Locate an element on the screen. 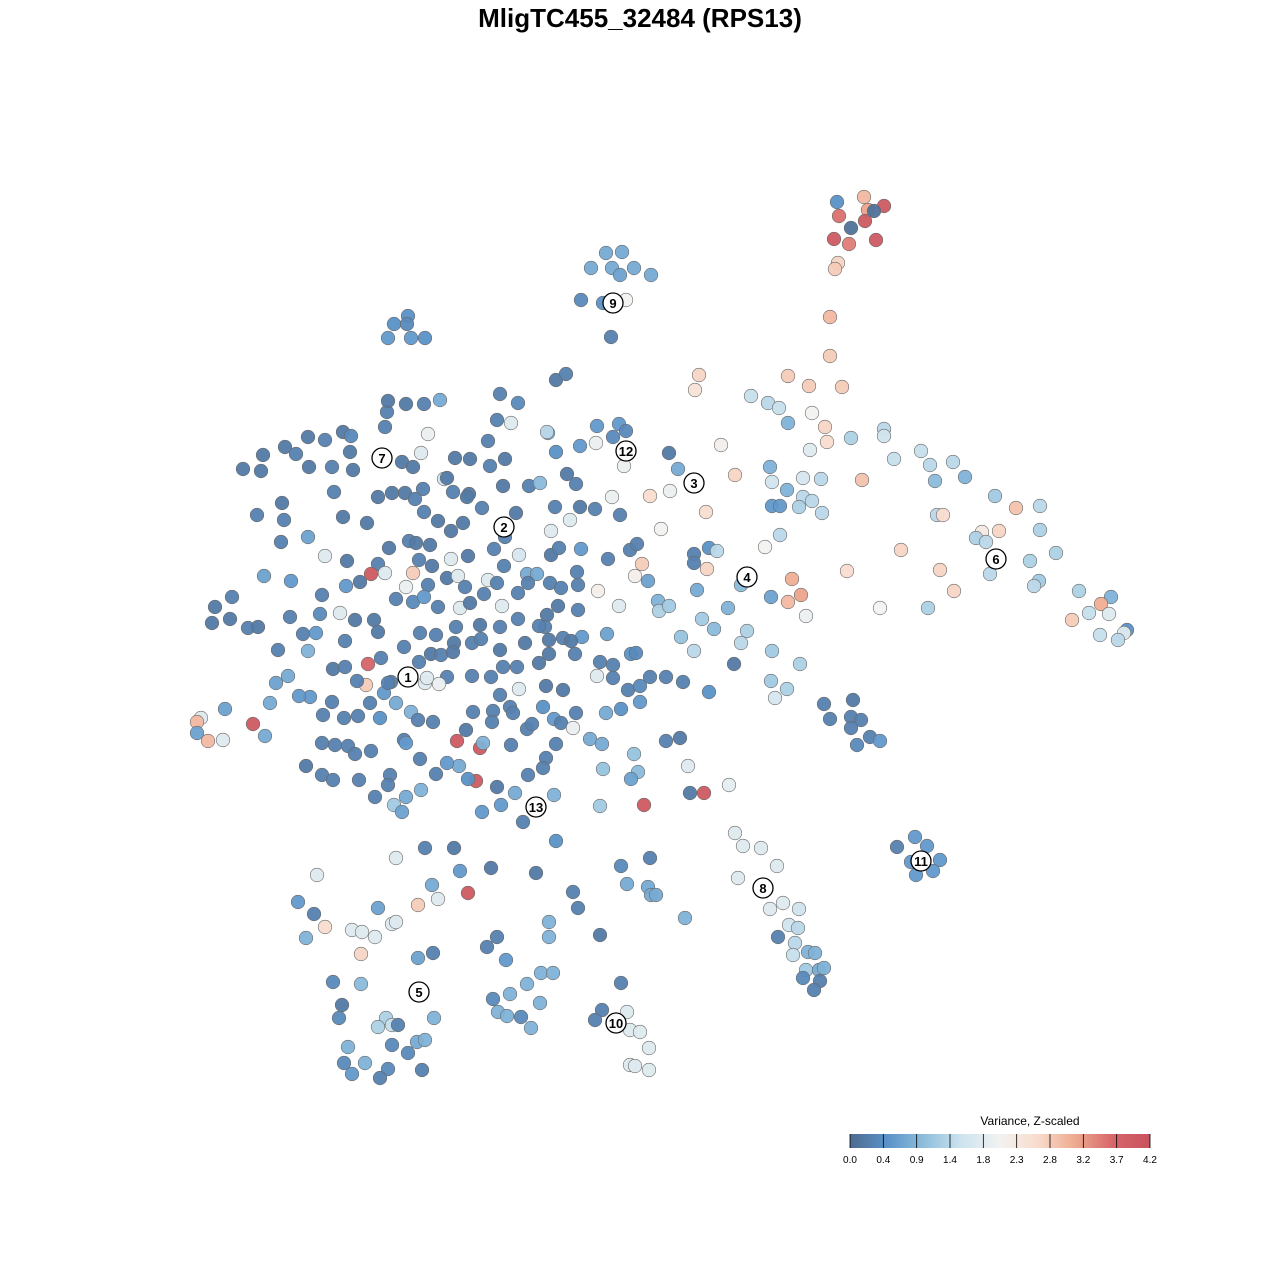 This screenshot has width=1280, height=1280. cluster-label-text: 11 is located at coordinates (921, 861).